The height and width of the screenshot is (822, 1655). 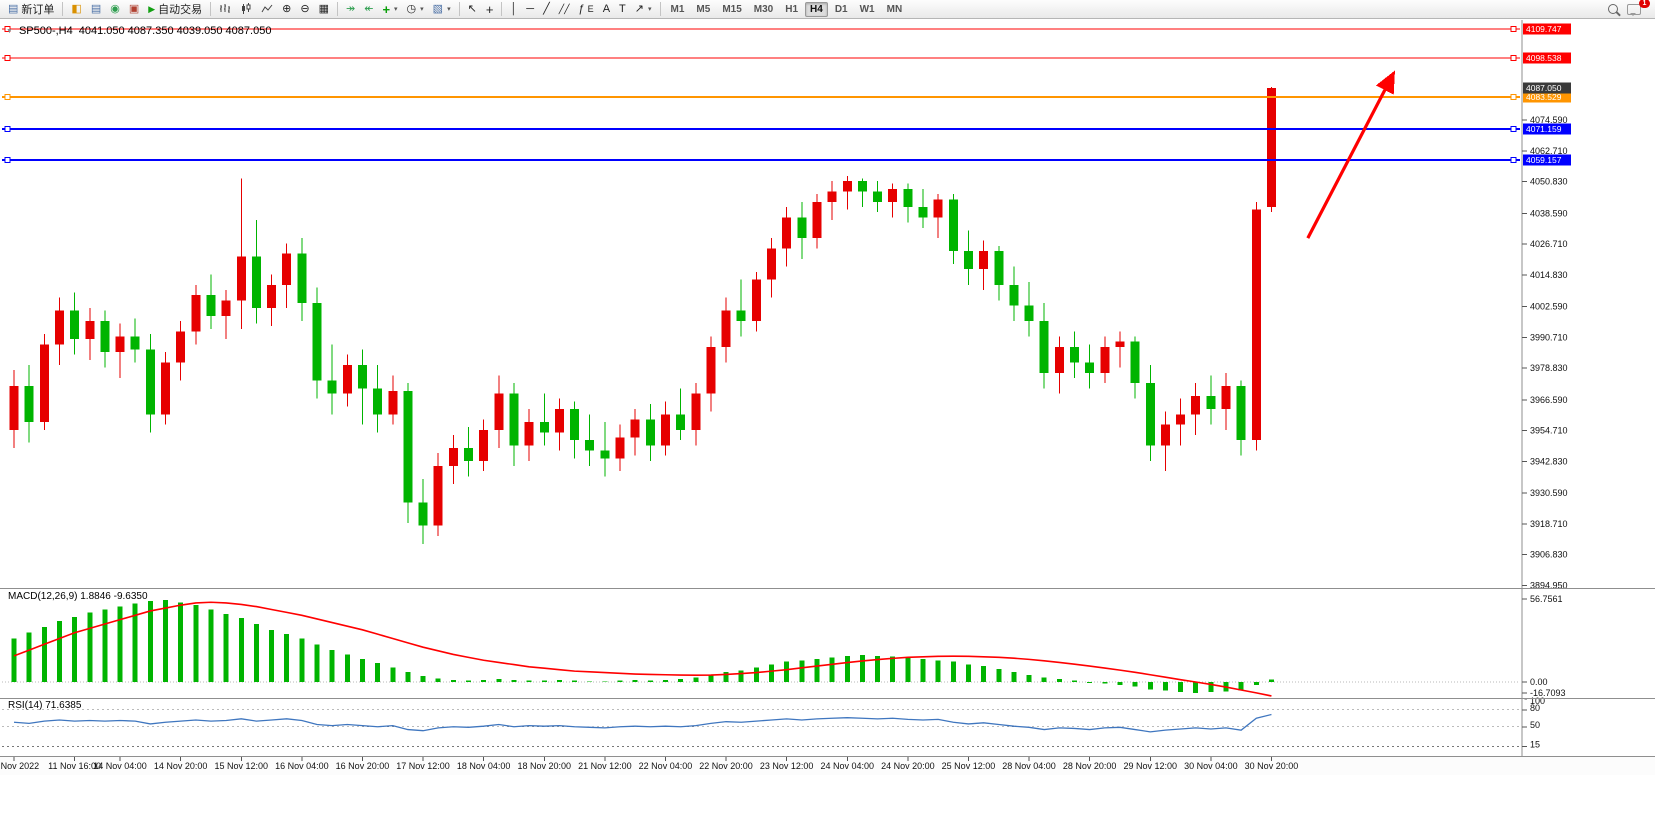 I want to click on collapse-panel-icon: ▼, so click(x=9, y=31).